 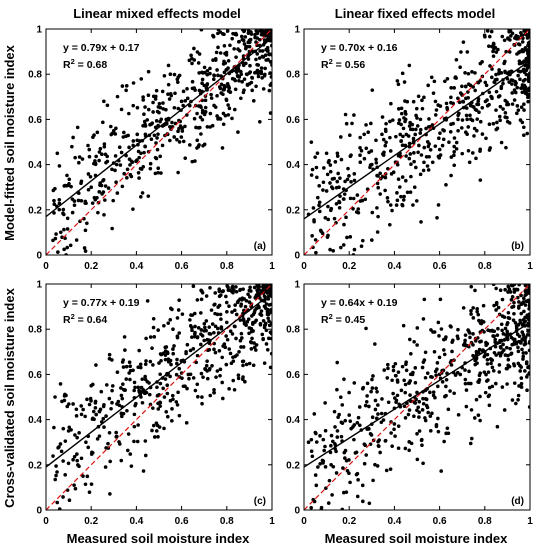 I want to click on x-tick-label: 1, so click(x=272, y=266).